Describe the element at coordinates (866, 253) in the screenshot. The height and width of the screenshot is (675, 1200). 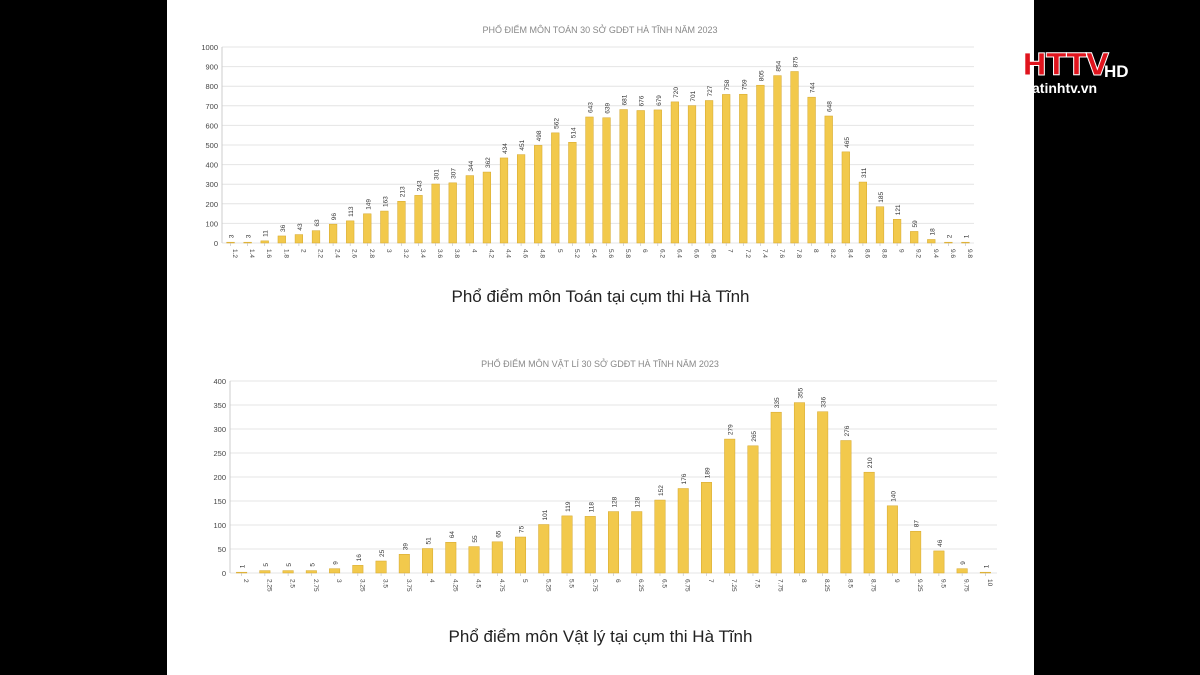
I see `math-x-tick-label: 8.6` at that location.